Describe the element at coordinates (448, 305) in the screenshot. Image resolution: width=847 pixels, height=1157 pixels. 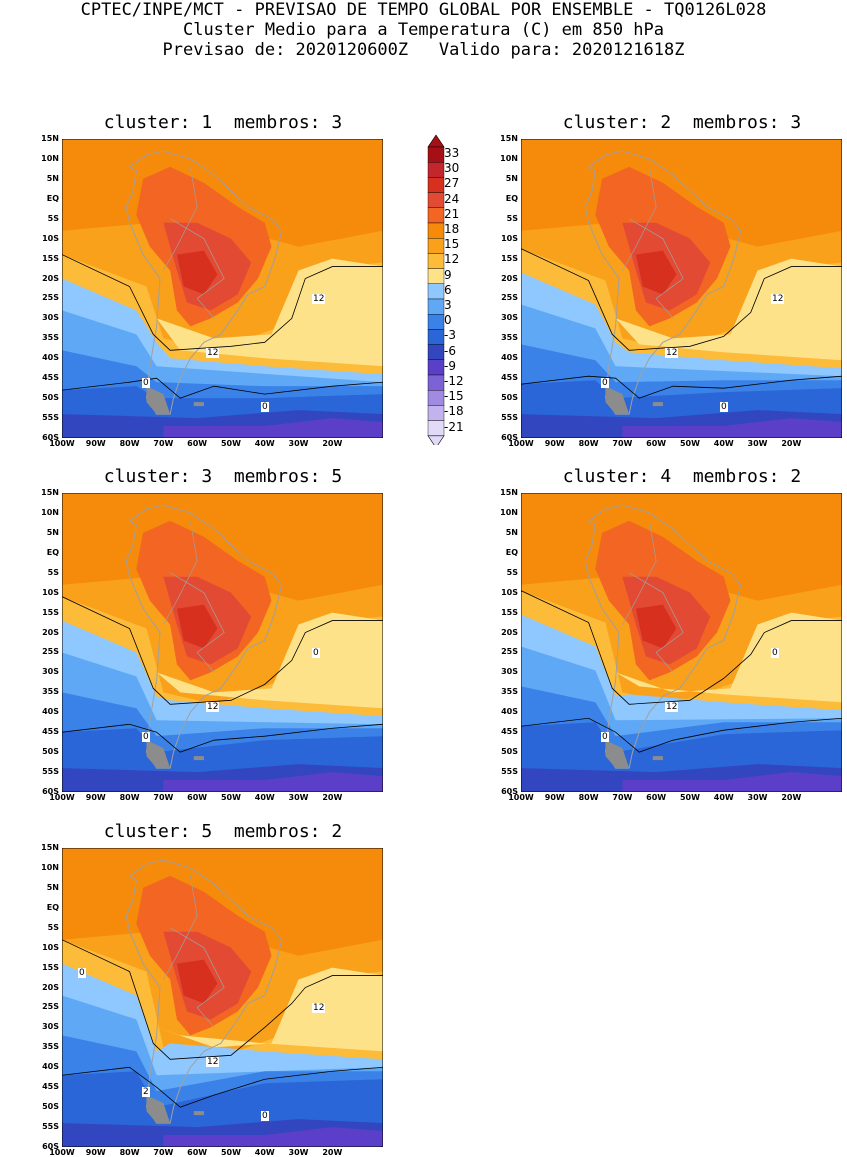
I see `colorbar-label: 3` at that location.